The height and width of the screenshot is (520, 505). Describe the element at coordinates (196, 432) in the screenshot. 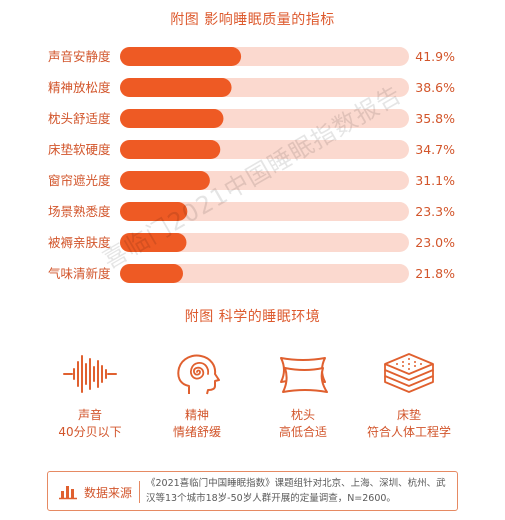

I see `env-desc-mind: 情绪舒缓` at that location.